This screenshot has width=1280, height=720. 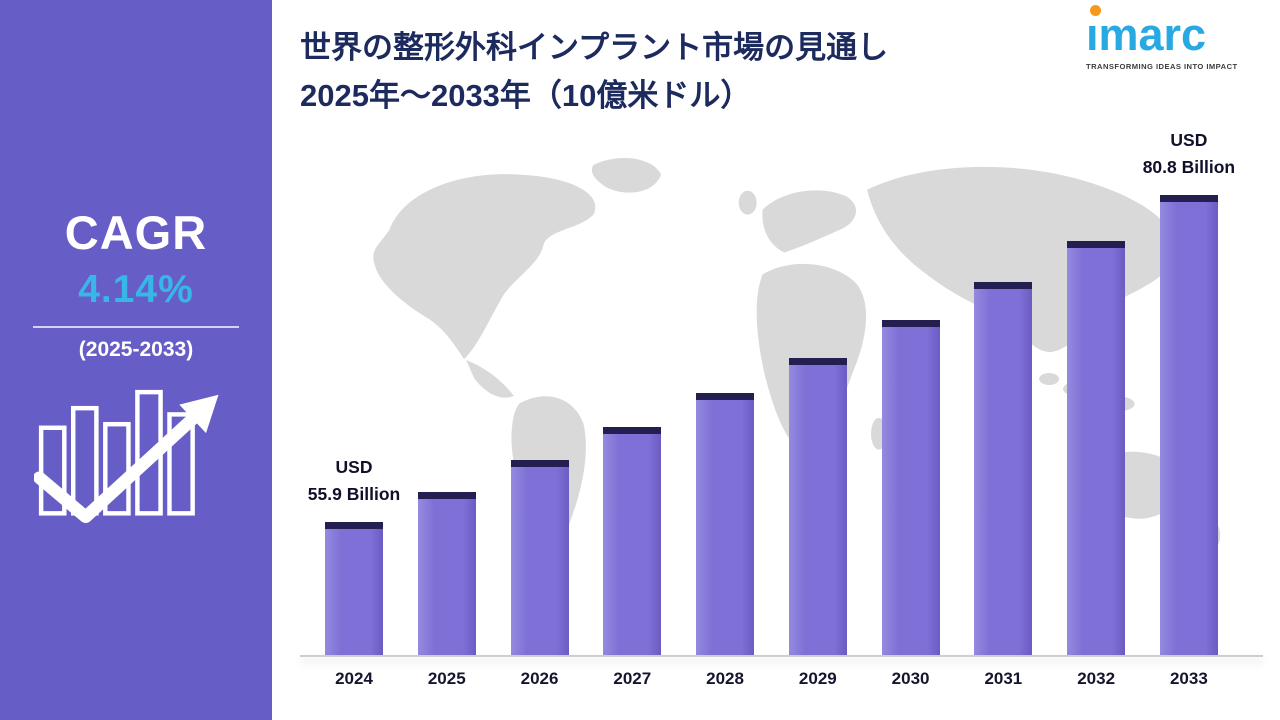 What do you see at coordinates (354, 481) in the screenshot?
I see `bar-value-label: USD 55.9 Billion` at bounding box center [354, 481].